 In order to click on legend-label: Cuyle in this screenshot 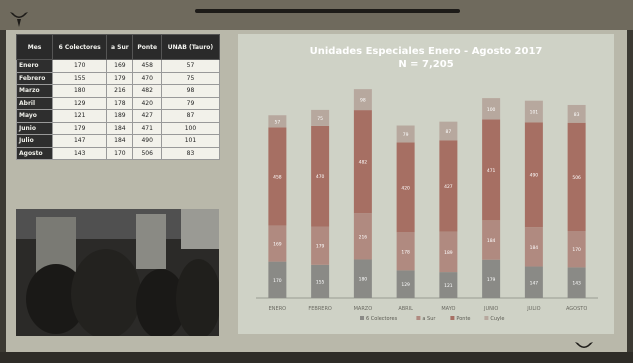, I will do `click(497, 319)`.